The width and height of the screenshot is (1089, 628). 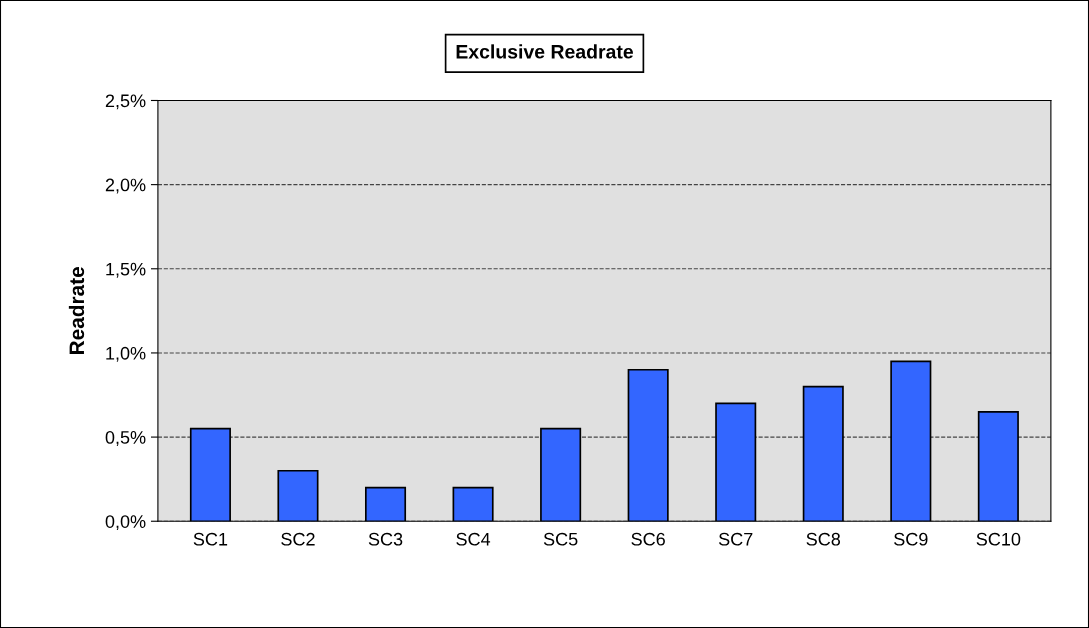 What do you see at coordinates (126, 270) in the screenshot?
I see `y-tick-label: 1,5%` at bounding box center [126, 270].